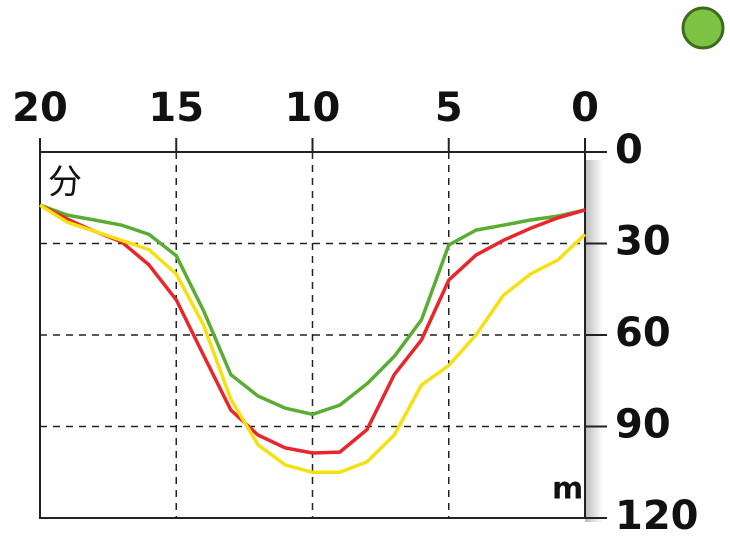 The width and height of the screenshot is (730, 548). Describe the element at coordinates (643, 333) in the screenshot. I see `y-tick-label: 60` at that location.